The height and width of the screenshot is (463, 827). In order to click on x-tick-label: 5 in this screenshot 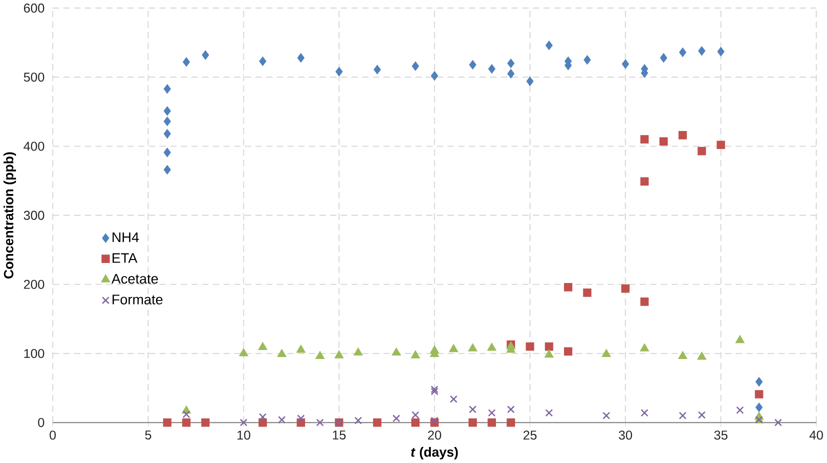, I will do `click(148, 435)`.